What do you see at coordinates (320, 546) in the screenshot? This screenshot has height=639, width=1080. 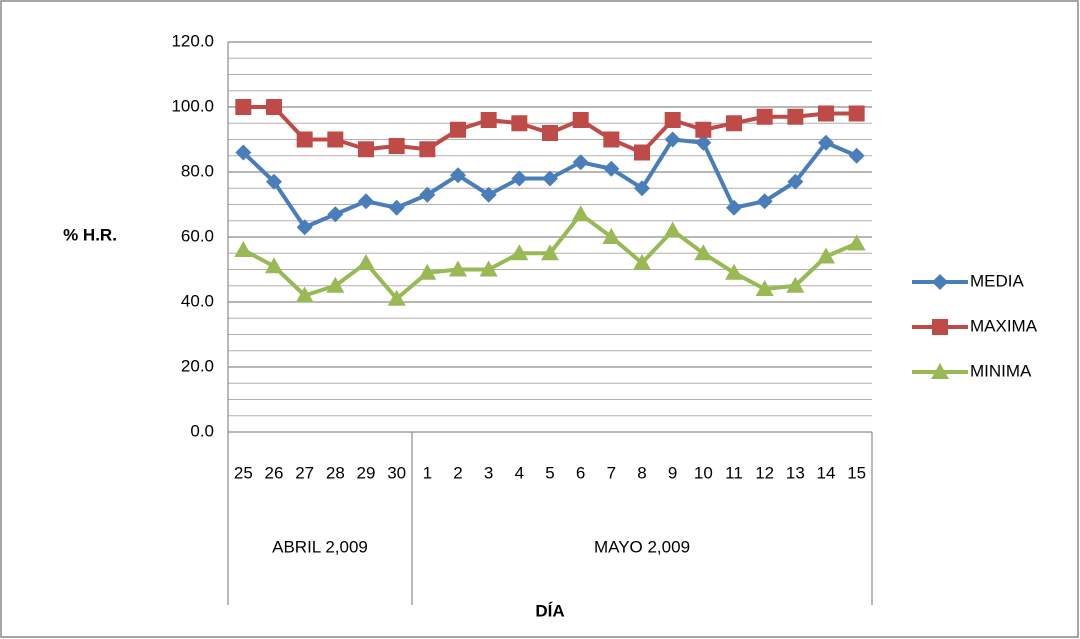 I see `category-group-label: ABRIL 2,009` at bounding box center [320, 546].